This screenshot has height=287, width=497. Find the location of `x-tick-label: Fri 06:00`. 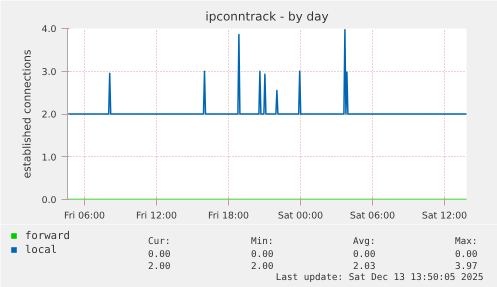

x-tick-label: Fri 06:00 is located at coordinates (85, 216).